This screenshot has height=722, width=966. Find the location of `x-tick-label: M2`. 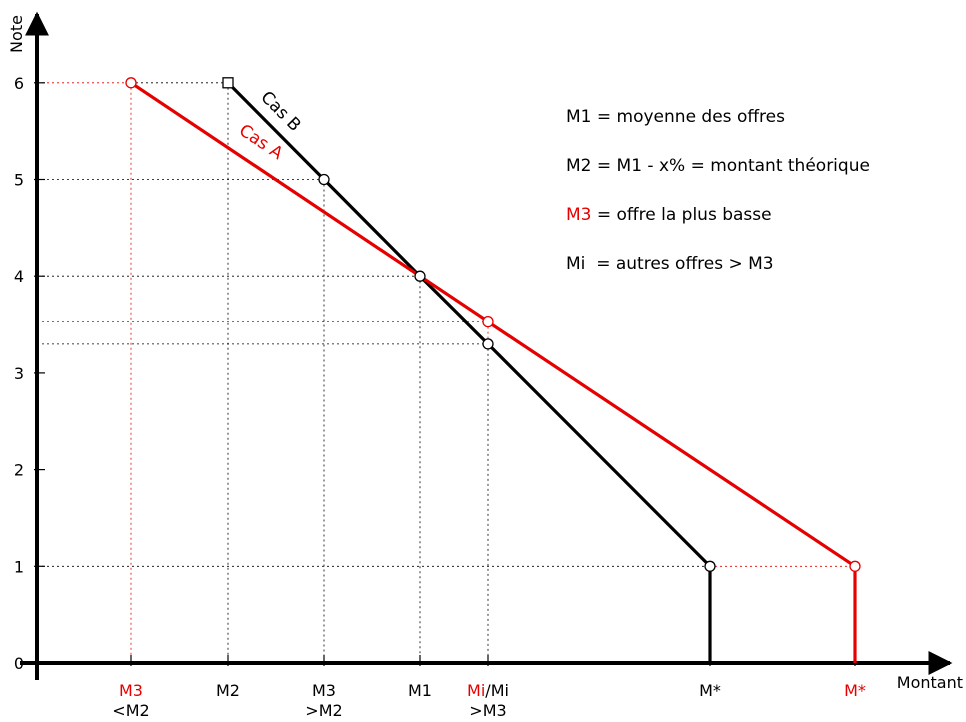

x-tick-label: M2 is located at coordinates (228, 690).